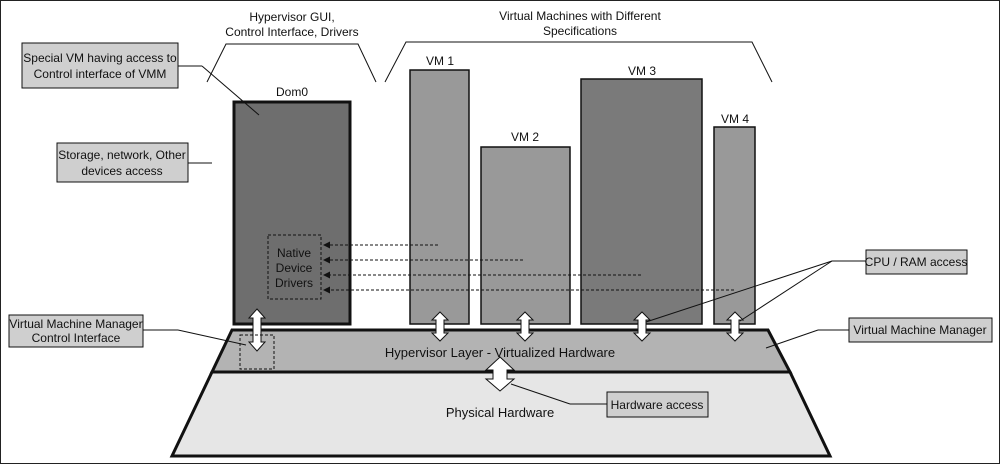  What do you see at coordinates (641, 201) in the screenshot?
I see `vm3-box` at bounding box center [641, 201].